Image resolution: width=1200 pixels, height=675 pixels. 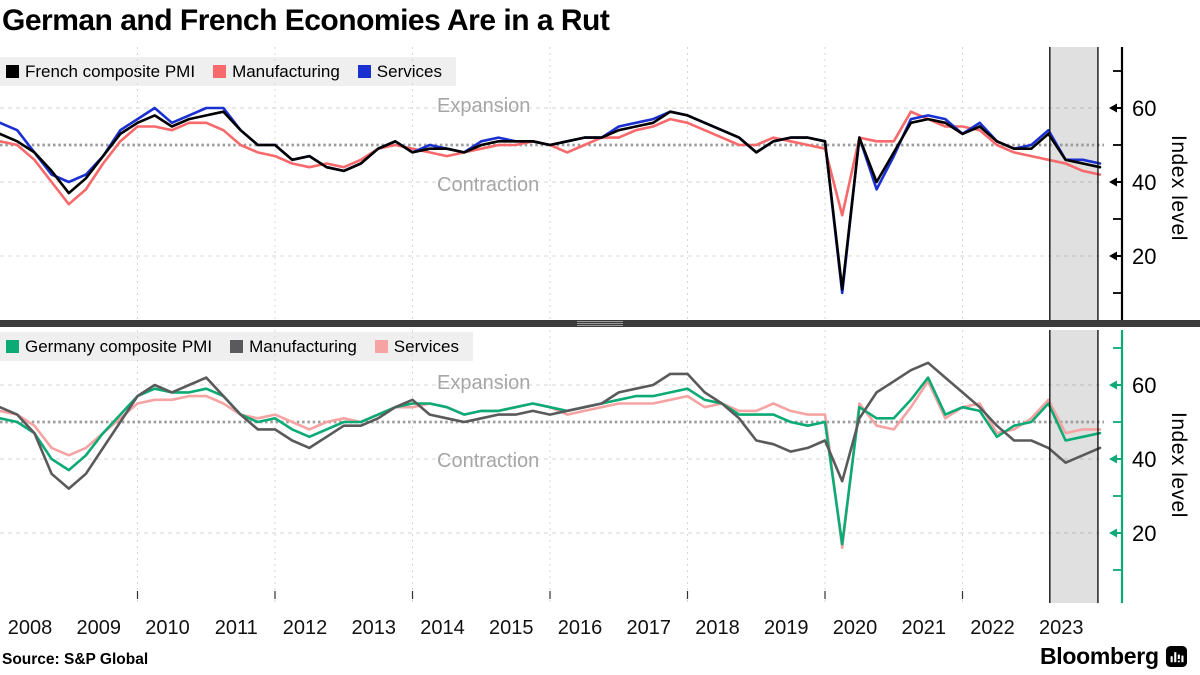 What do you see at coordinates (119, 346) in the screenshot?
I see `legend-label: Germany composite PMI` at bounding box center [119, 346].